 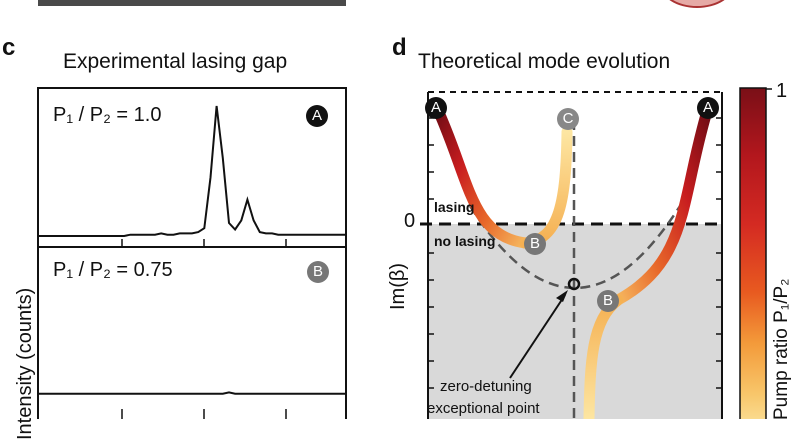 What do you see at coordinates (753, 253) in the screenshot?
I see `colorbar-rect` at bounding box center [753, 253].